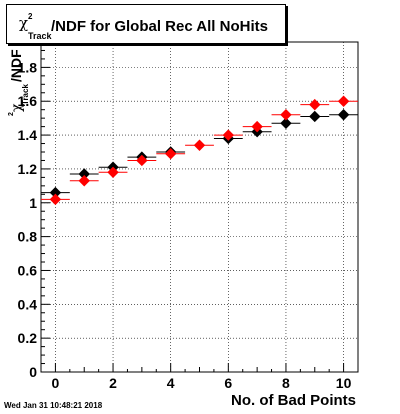 This screenshot has width=400, height=414. What do you see at coordinates (33, 372) in the screenshot?
I see `y-tick-label: 0` at bounding box center [33, 372].